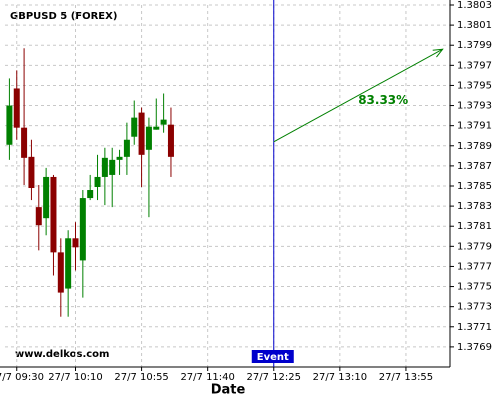 Image resolution: width=500 pixels, height=400 pixels. Describe the element at coordinates (474, 85) in the screenshot. I see `y-tick-label: 1.3795` at that location.